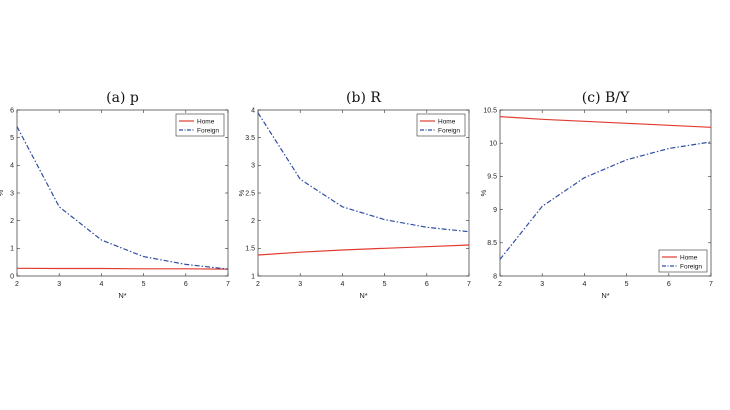 This screenshot has width=730, height=410. What do you see at coordinates (12, 138) in the screenshot?
I see `y-tick-label: 5` at bounding box center [12, 138].